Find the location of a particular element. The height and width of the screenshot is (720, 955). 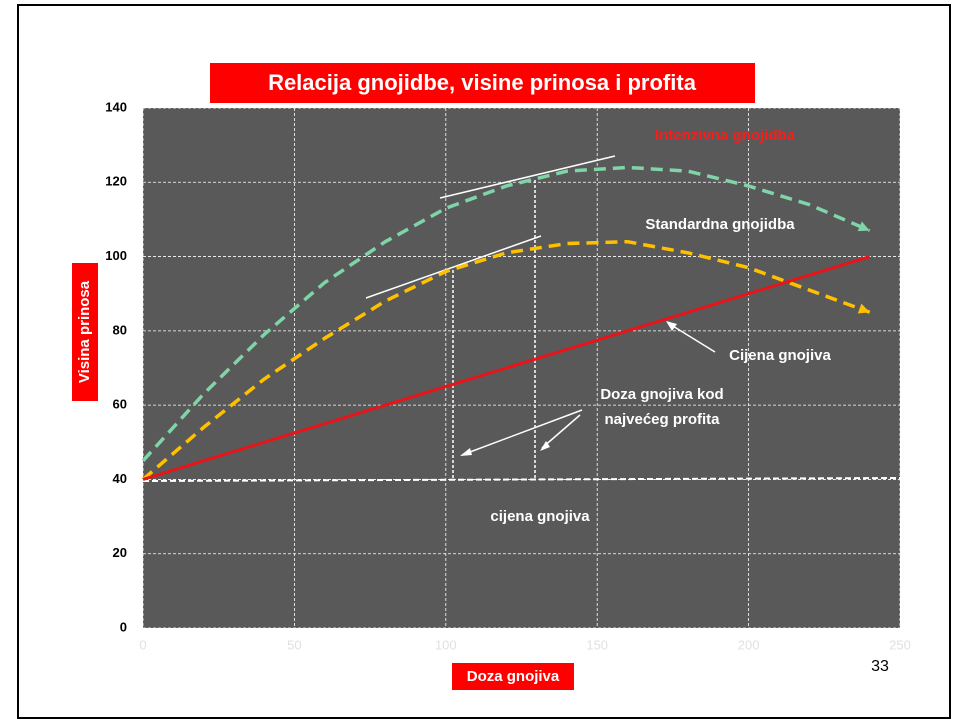

y-tick-label: 60 is located at coordinates (120, 404).